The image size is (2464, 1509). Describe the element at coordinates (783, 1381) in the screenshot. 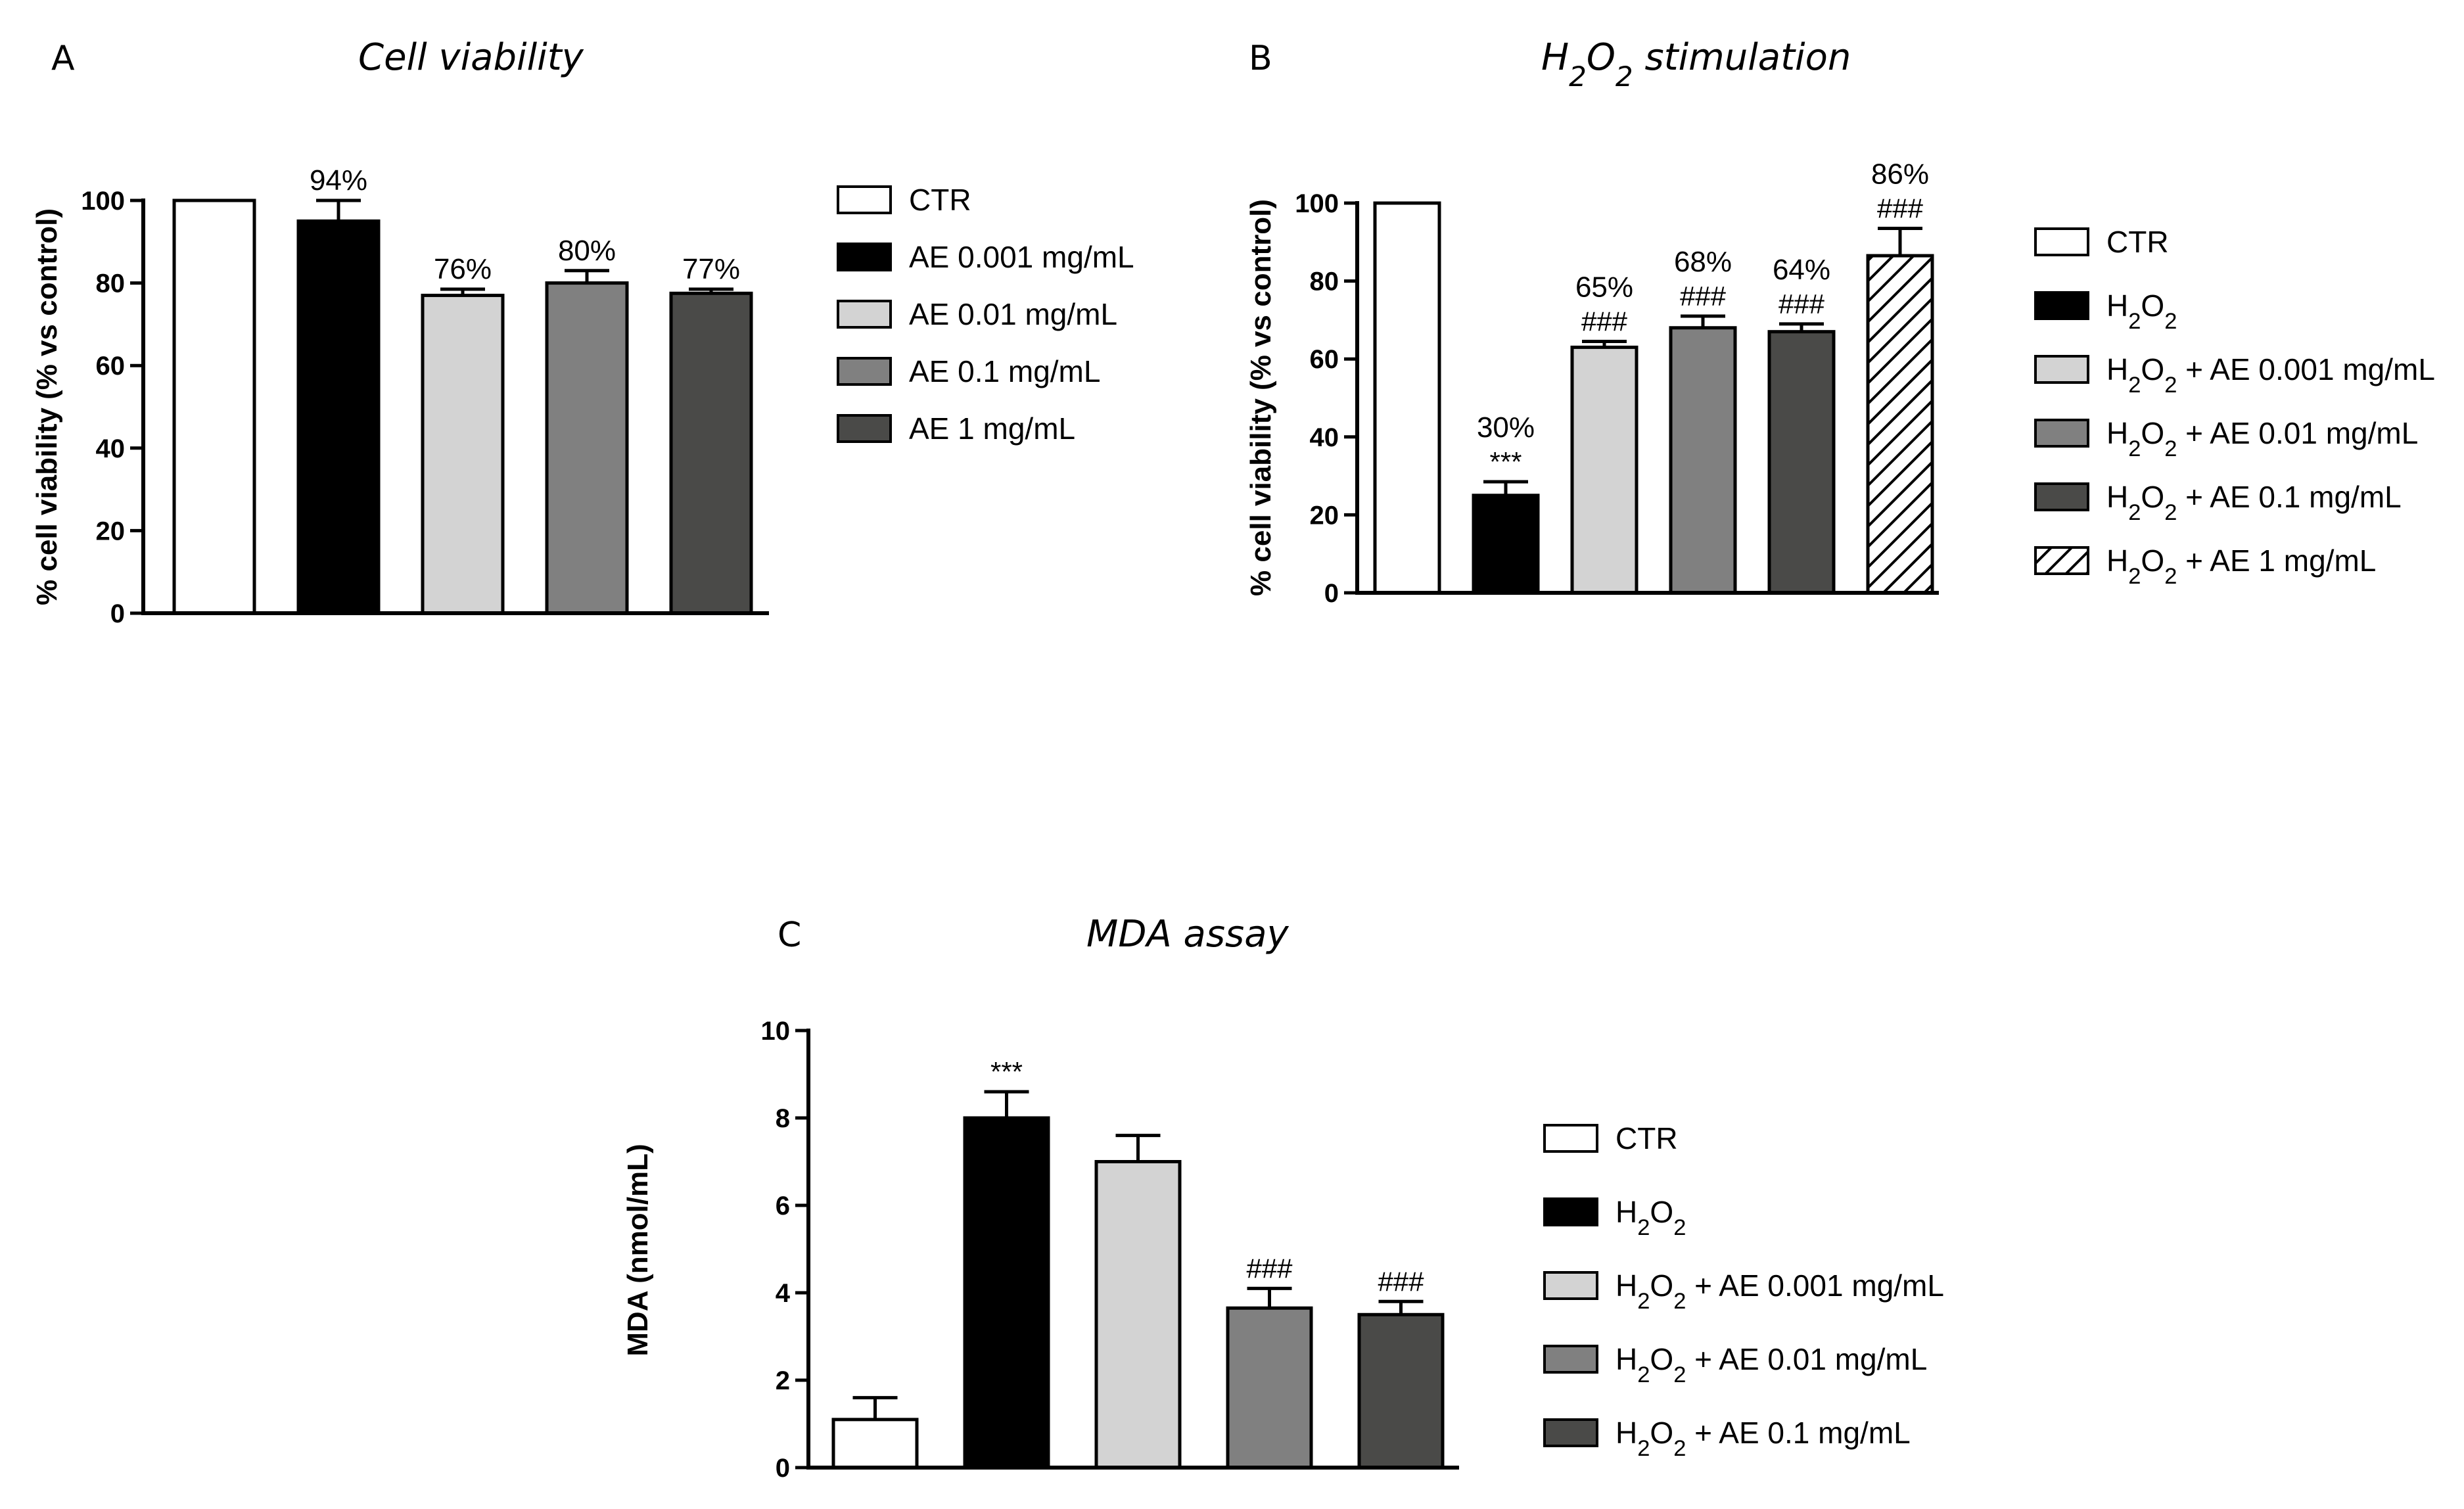

I see `y-tick-label: 2` at that location.